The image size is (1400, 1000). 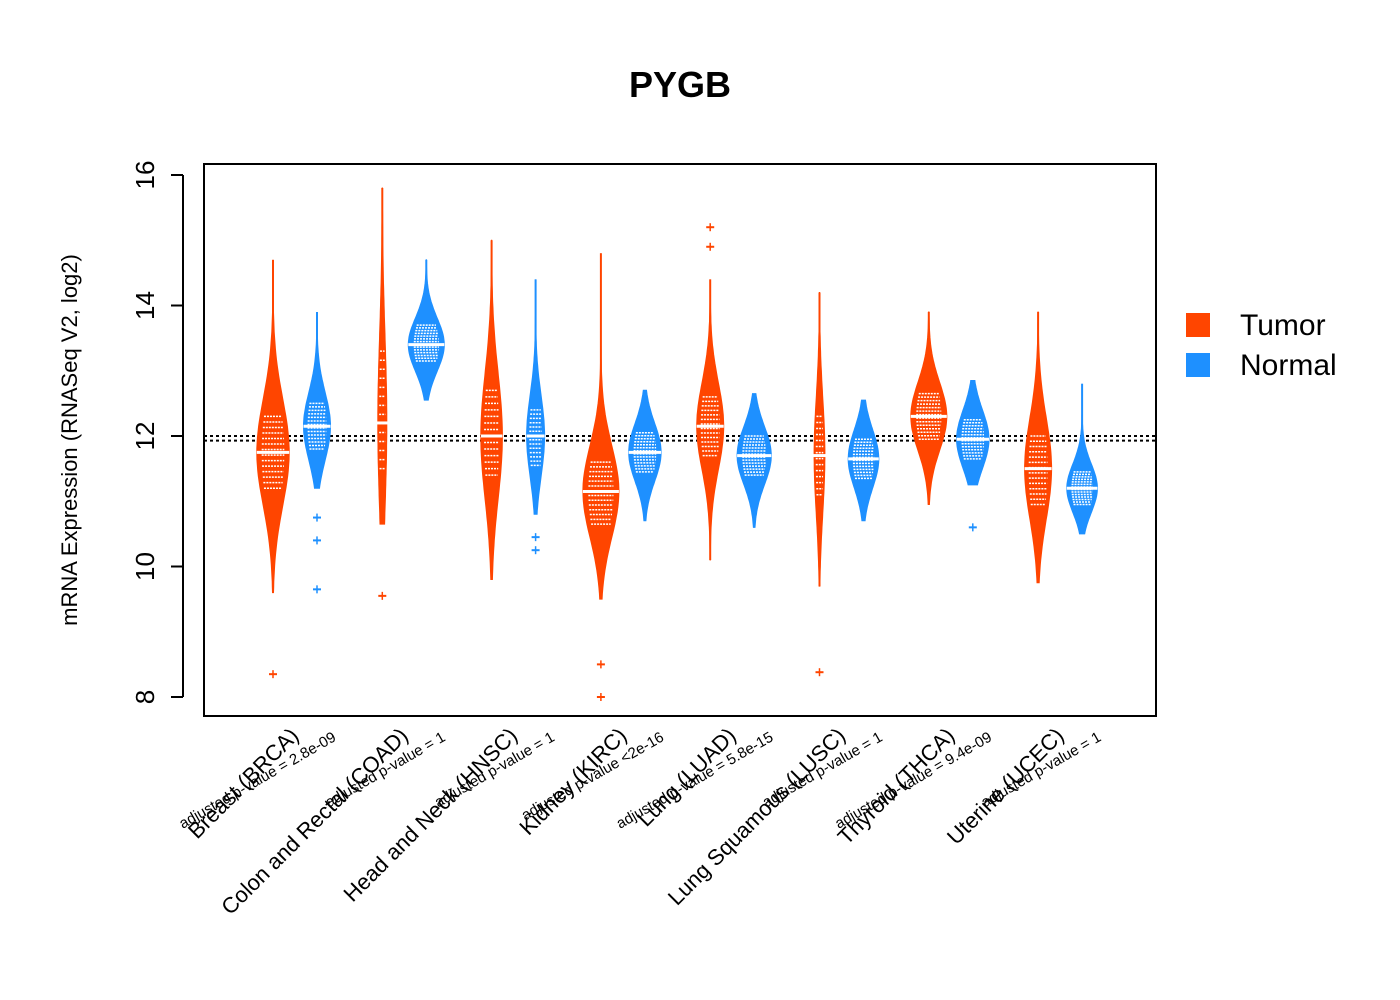 What do you see at coordinates (1198, 365) in the screenshot?
I see `legend-swatch-normal` at bounding box center [1198, 365].